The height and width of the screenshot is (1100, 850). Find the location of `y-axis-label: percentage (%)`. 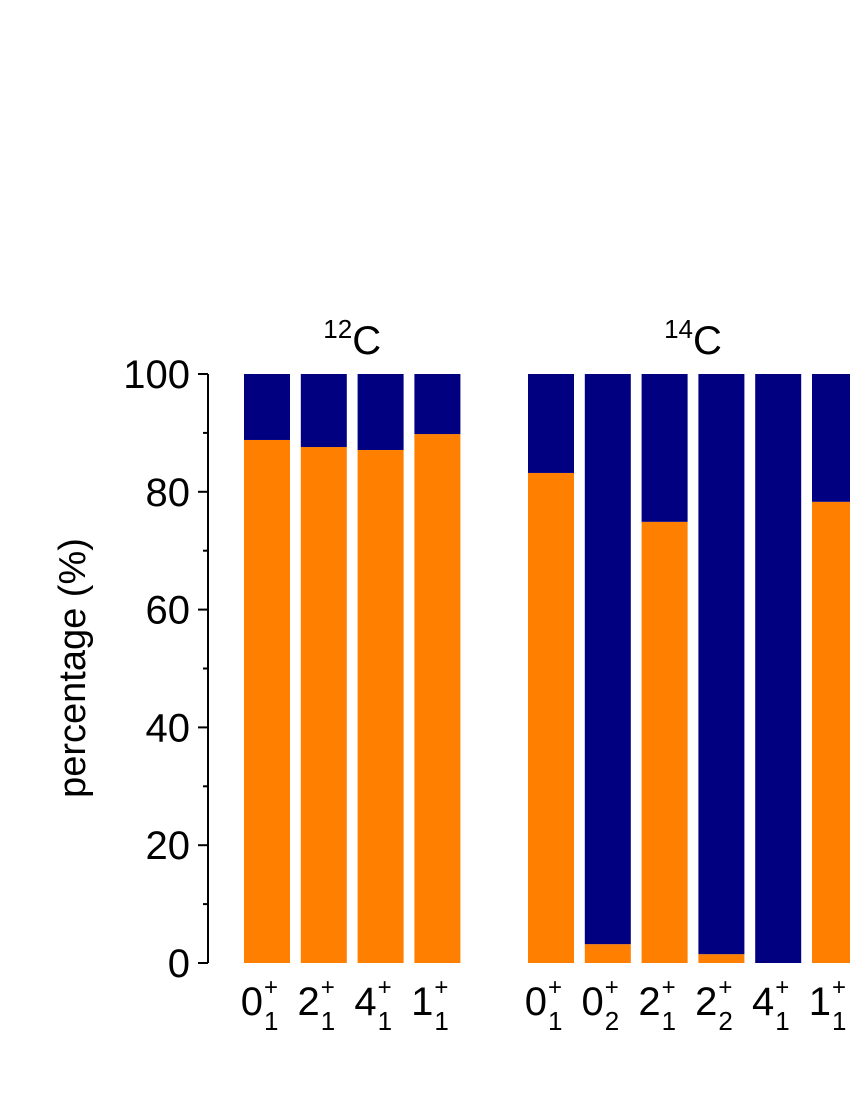

y-axis-label: percentage (%) is located at coordinates (73, 668).